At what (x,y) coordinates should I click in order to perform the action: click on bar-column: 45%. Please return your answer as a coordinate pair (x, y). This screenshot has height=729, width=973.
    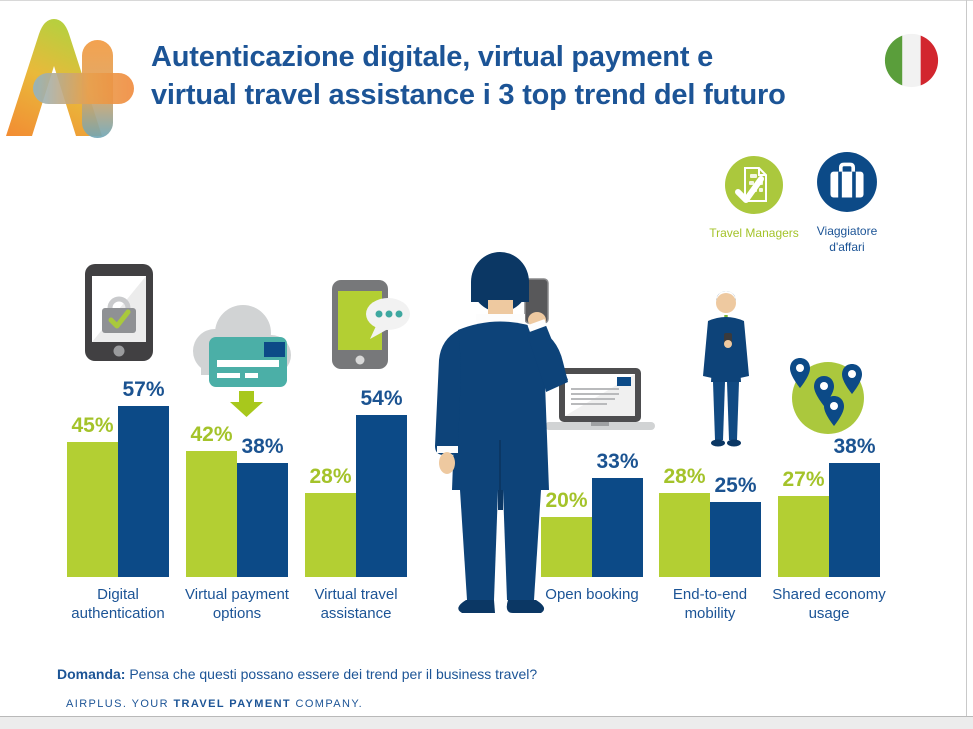
    Looking at the image, I should click on (92, 495).